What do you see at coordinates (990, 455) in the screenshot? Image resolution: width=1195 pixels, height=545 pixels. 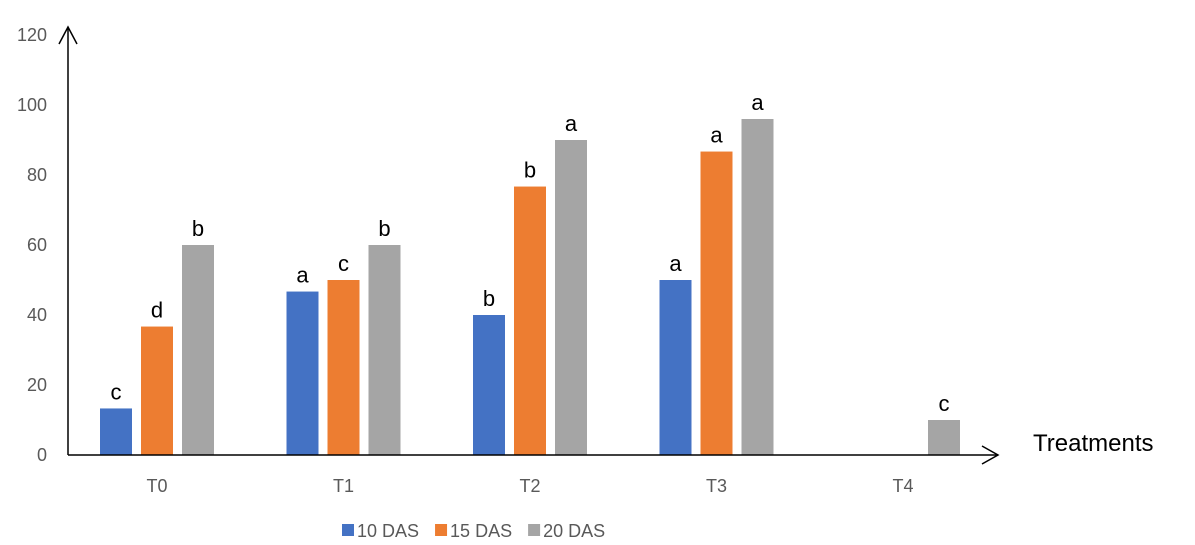 I see `x-axis-arrow` at bounding box center [990, 455].